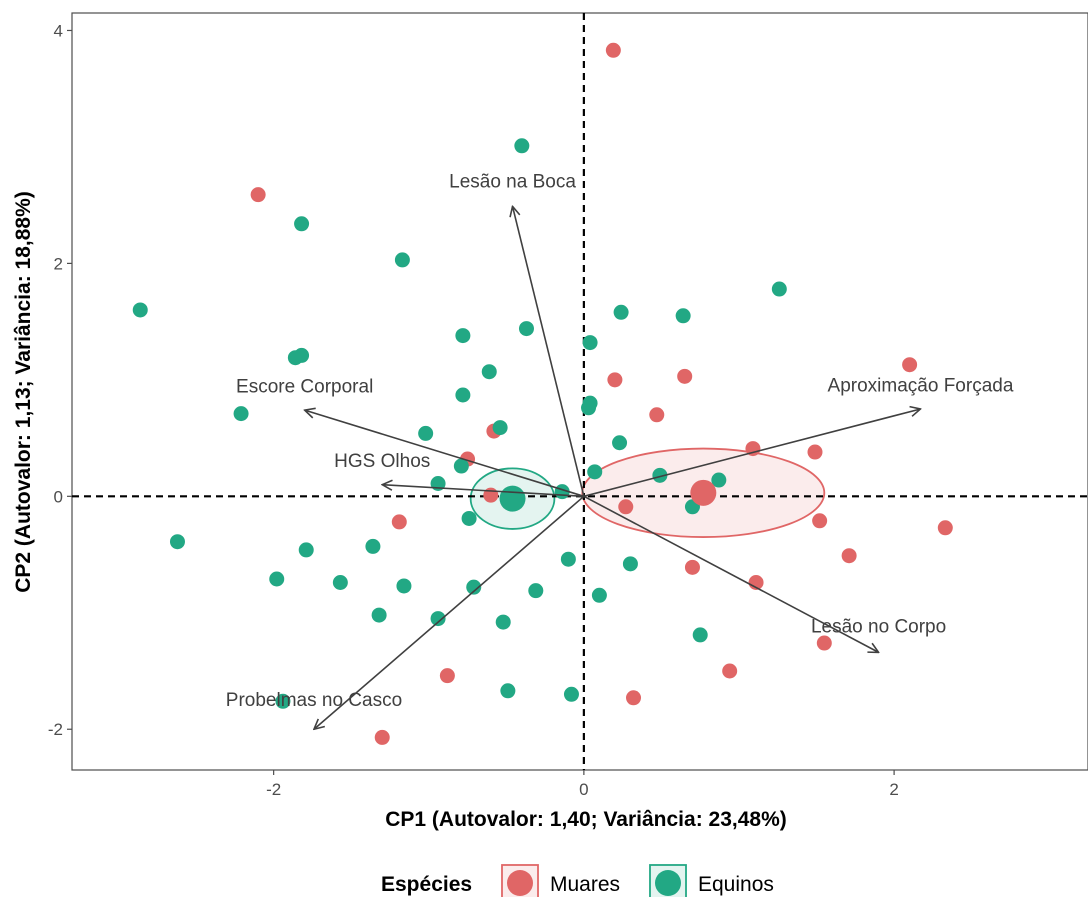 The height and width of the screenshot is (897, 1088). Describe the element at coordinates (878, 627) in the screenshot. I see `loading-label-4: Lesão no Corpo` at that location.